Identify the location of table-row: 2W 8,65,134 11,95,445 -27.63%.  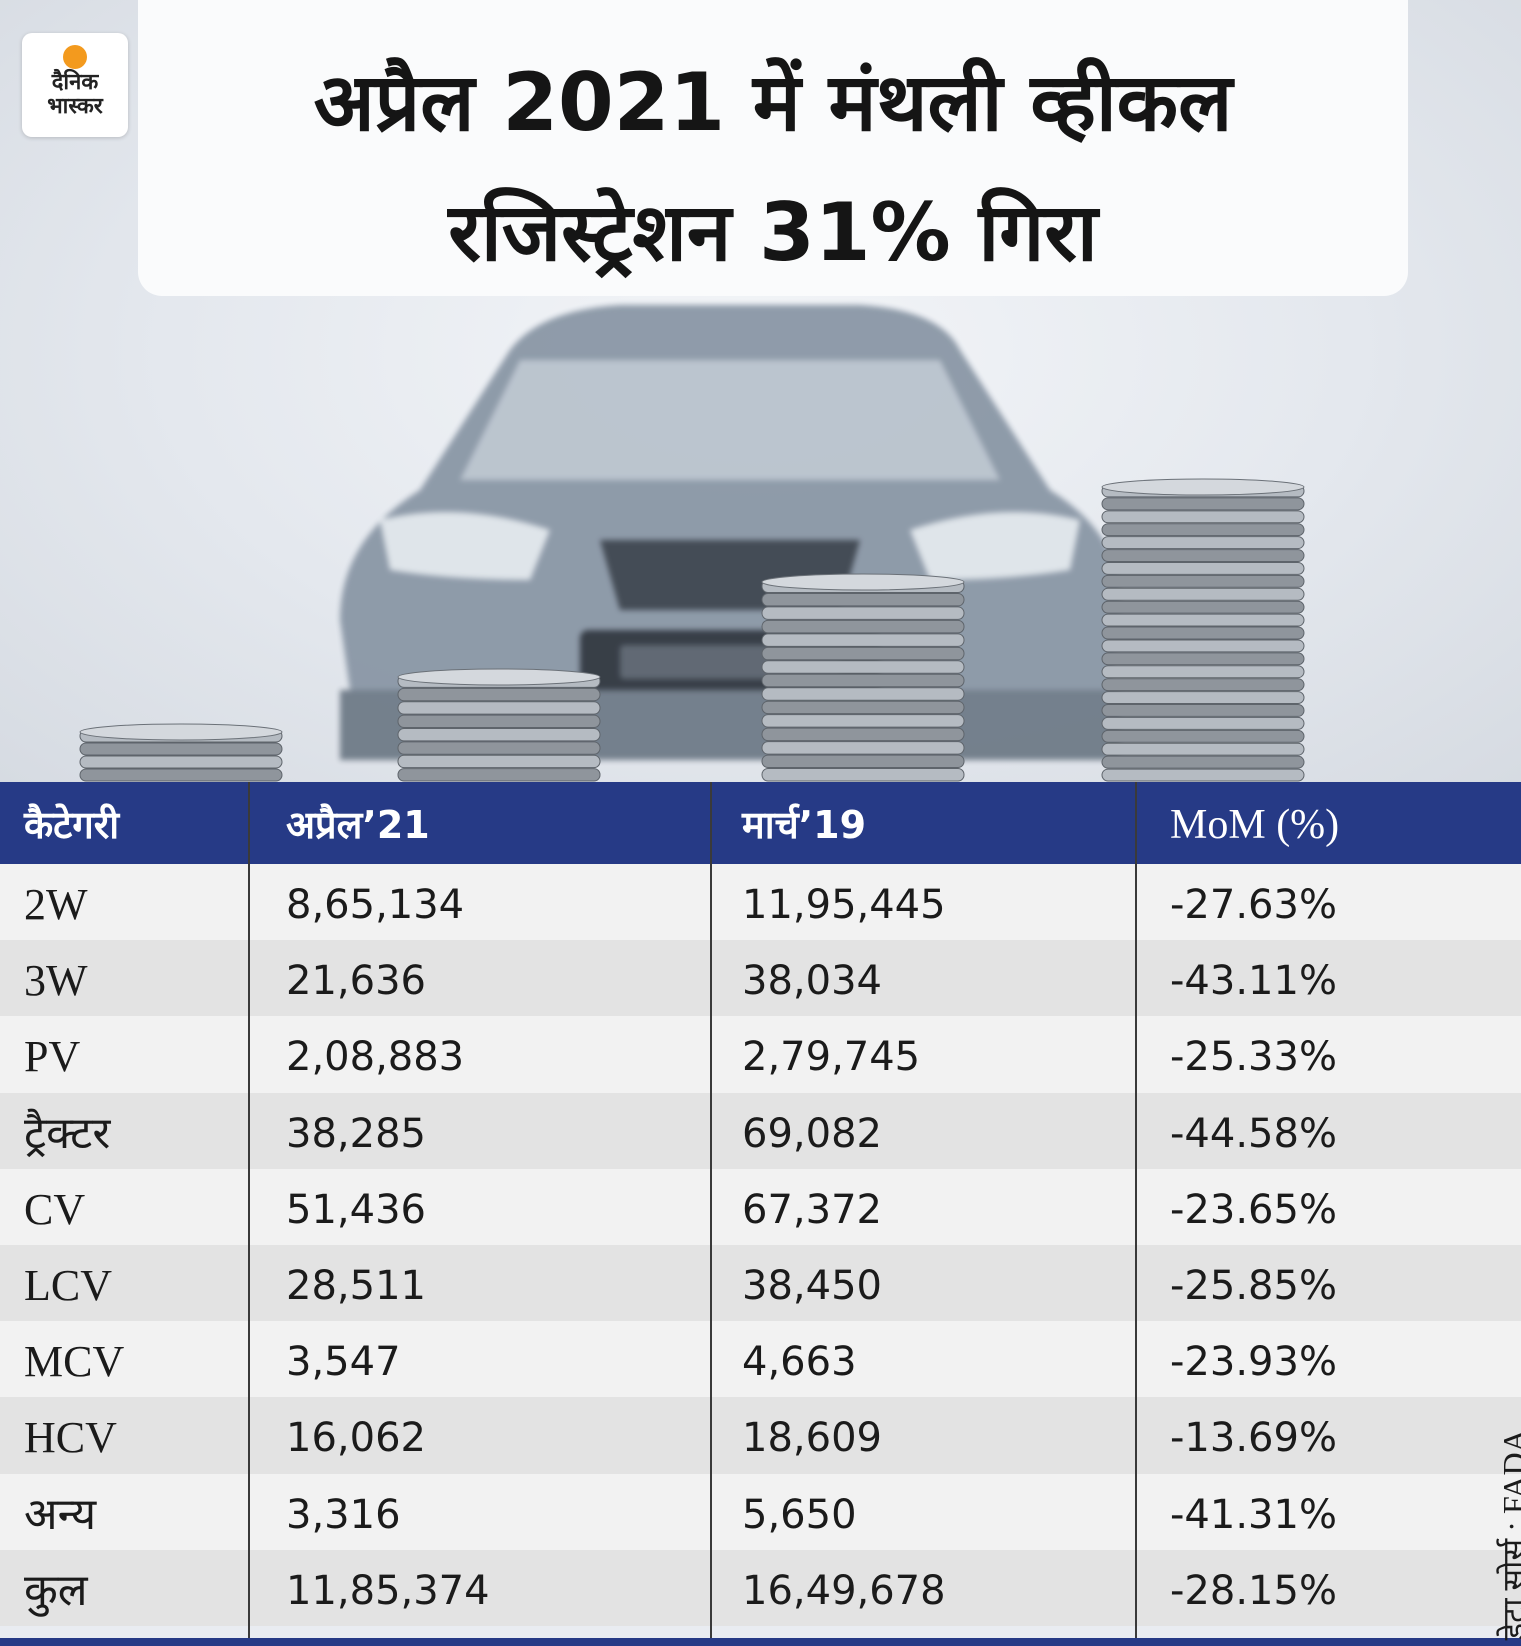
(760, 902).